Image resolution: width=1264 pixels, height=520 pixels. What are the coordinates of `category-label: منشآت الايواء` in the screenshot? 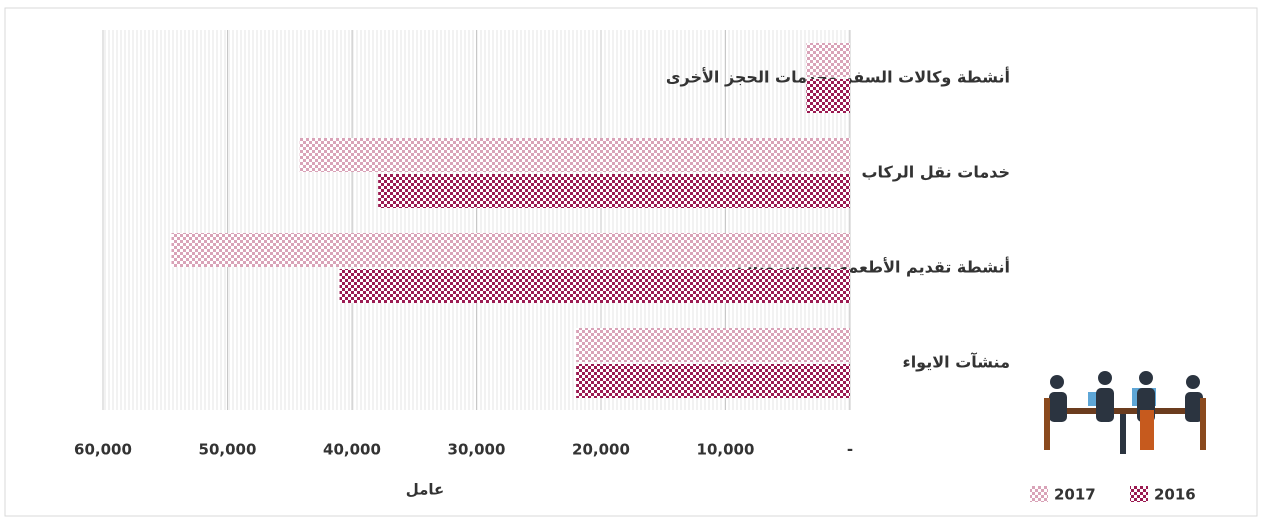 It's located at (956, 362).